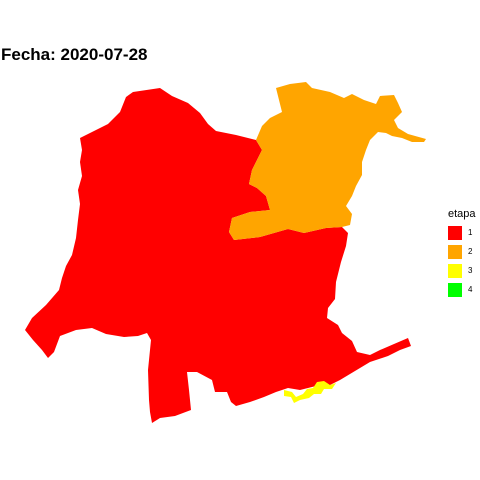  Describe the element at coordinates (463, 289) in the screenshot. I see `legend-item: 4` at that location.